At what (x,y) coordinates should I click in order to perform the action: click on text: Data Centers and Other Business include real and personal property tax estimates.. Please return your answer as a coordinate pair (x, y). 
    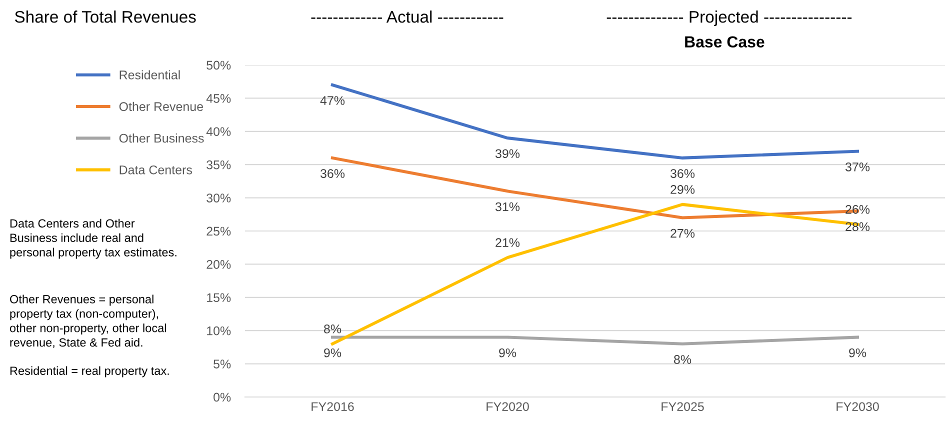
    Looking at the image, I should click on (93, 238).